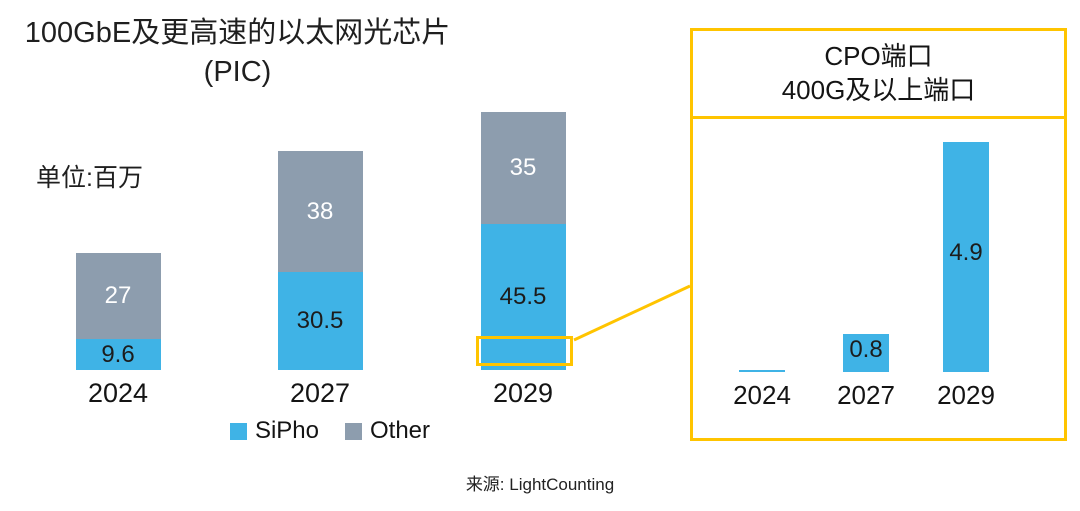  What do you see at coordinates (118, 296) in the screenshot?
I see `bar-segment-other: 27` at bounding box center [118, 296].